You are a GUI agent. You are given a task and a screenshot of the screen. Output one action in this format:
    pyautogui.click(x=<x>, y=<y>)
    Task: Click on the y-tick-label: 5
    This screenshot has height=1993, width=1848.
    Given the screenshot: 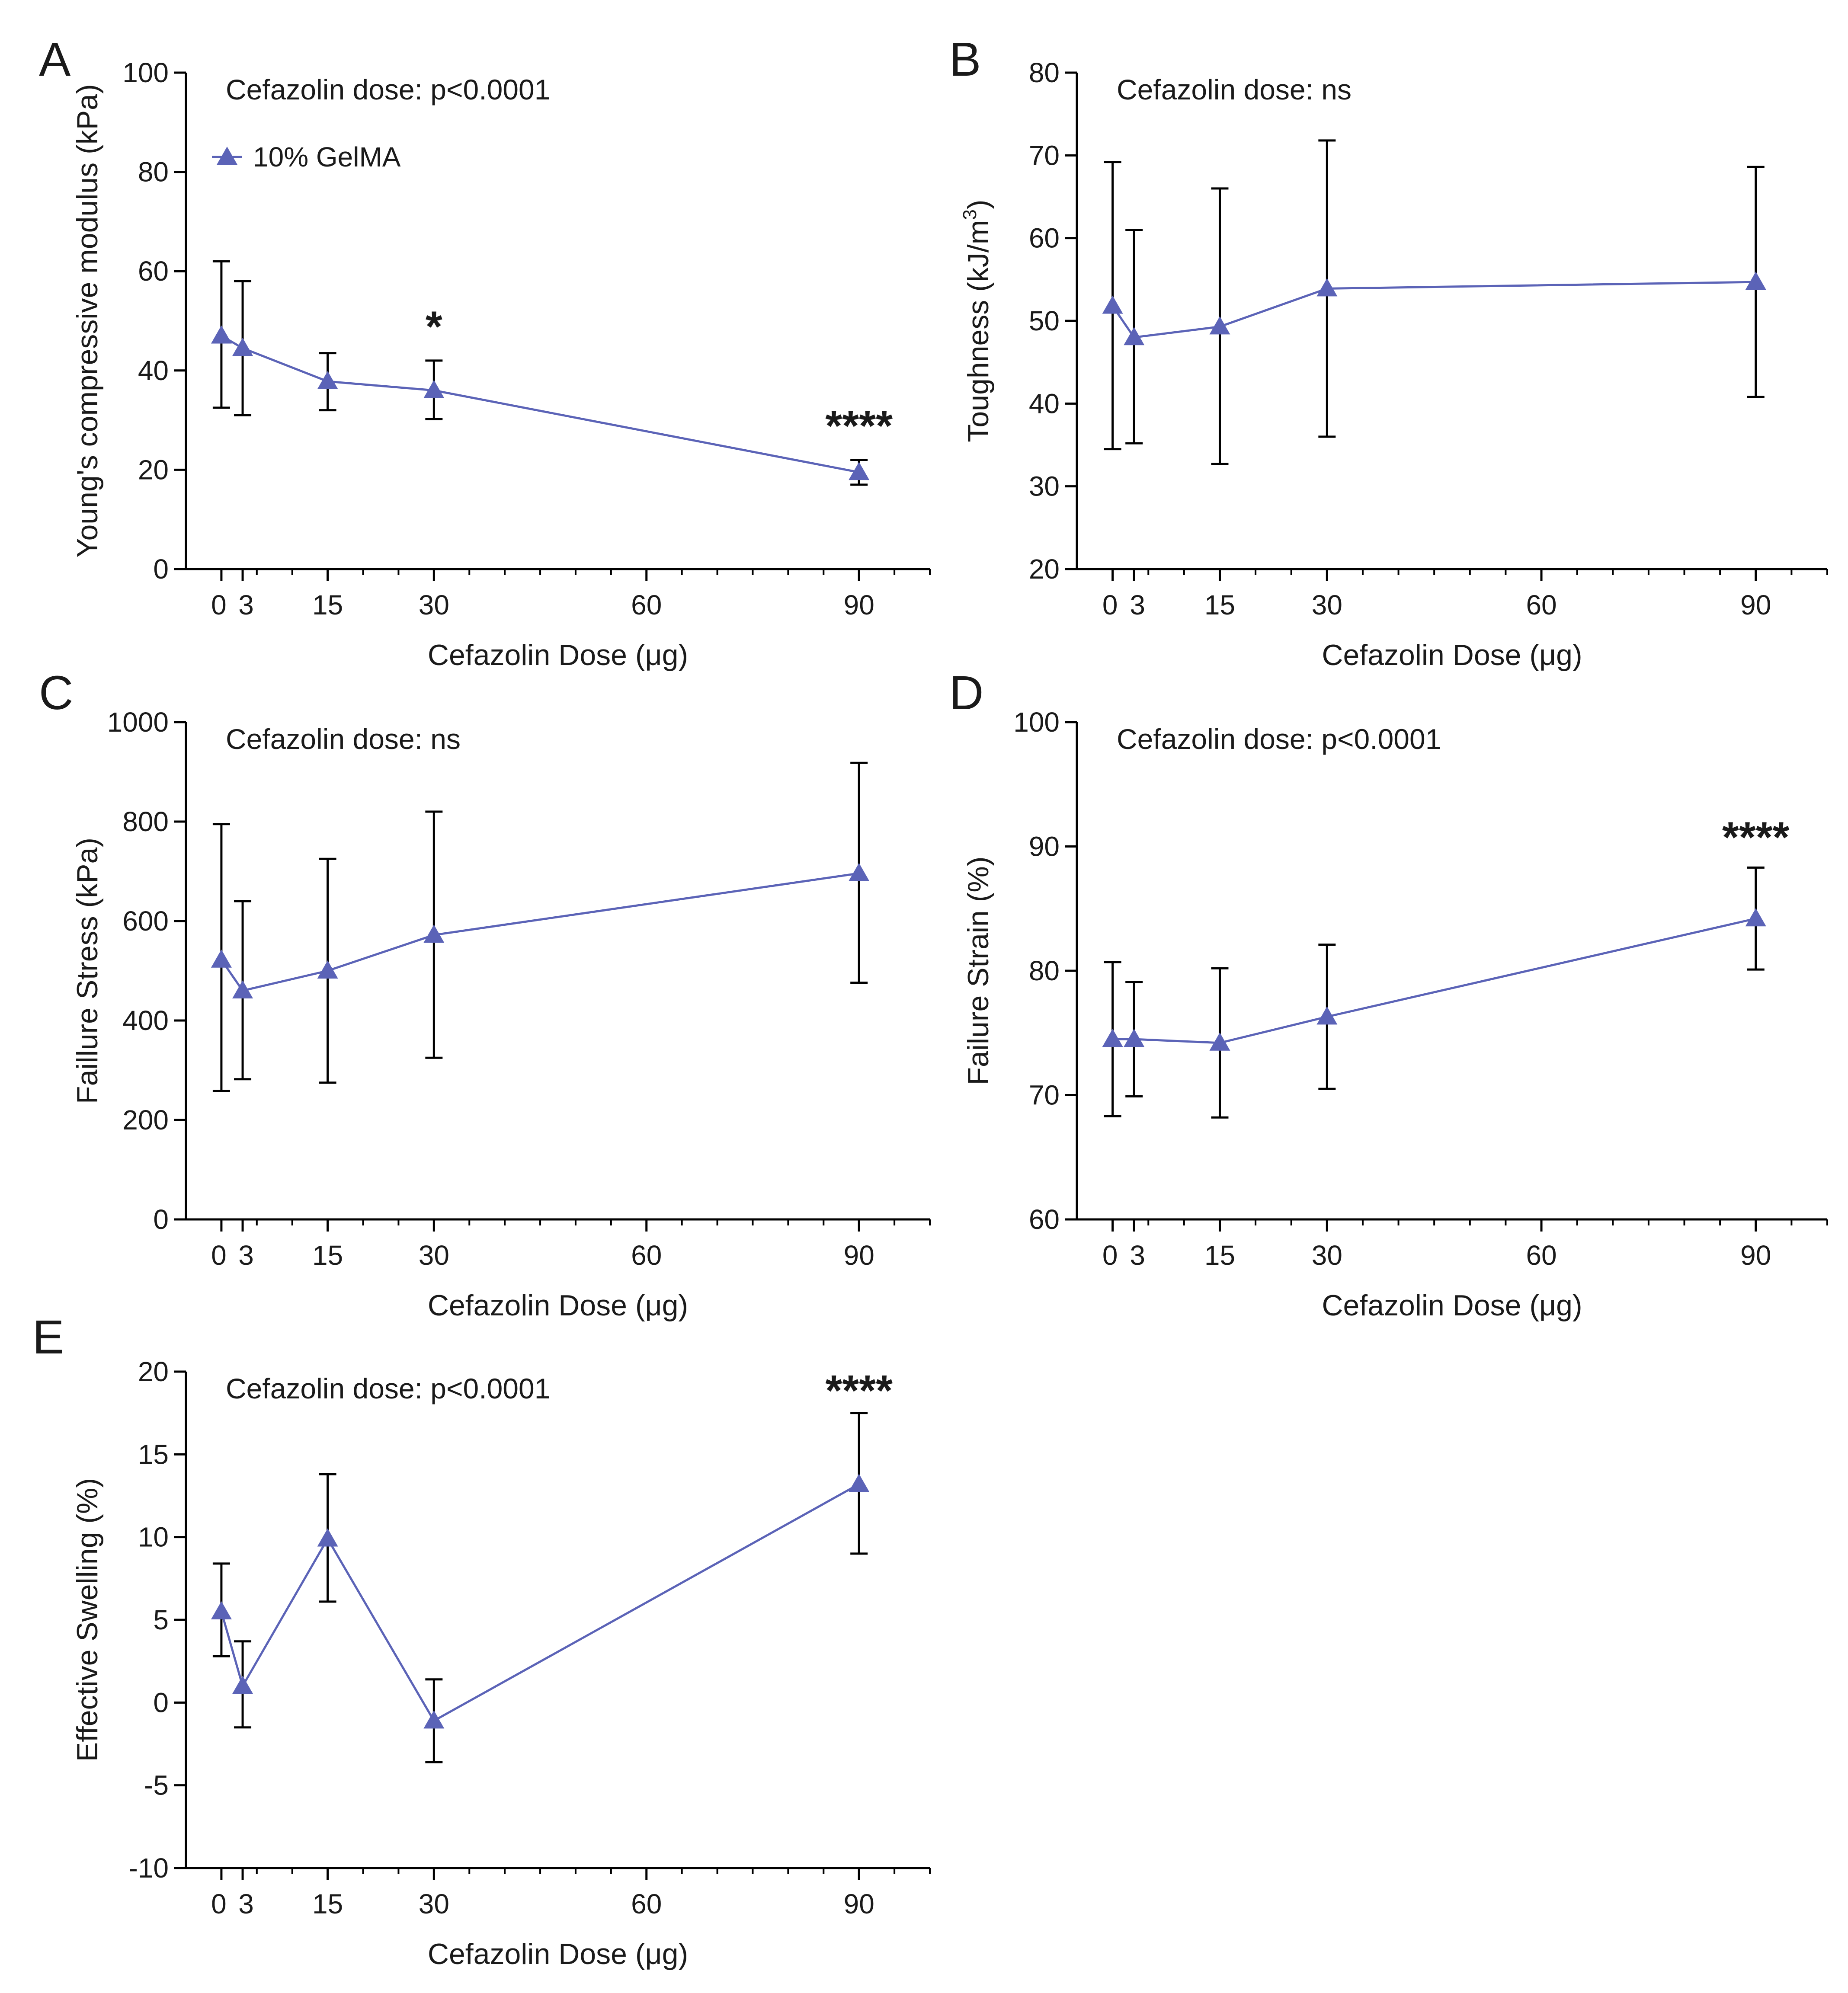 What is the action you would take?
    pyautogui.click(x=161, y=1619)
    